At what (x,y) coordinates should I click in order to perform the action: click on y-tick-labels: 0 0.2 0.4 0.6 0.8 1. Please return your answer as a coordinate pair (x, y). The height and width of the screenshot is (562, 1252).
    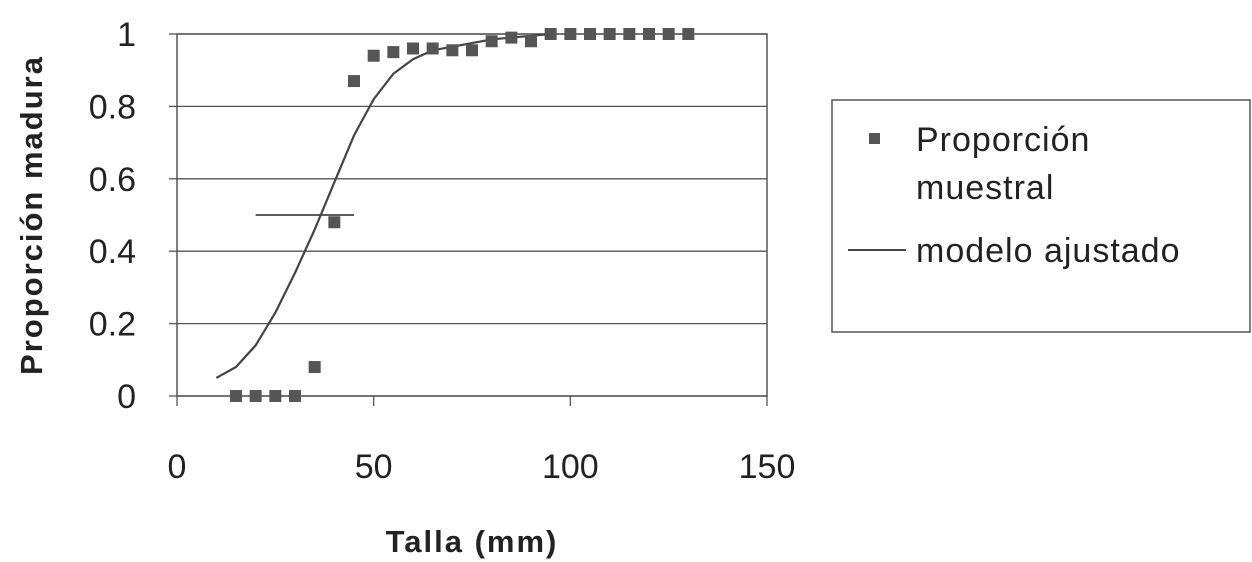
    Looking at the image, I should click on (112, 216).